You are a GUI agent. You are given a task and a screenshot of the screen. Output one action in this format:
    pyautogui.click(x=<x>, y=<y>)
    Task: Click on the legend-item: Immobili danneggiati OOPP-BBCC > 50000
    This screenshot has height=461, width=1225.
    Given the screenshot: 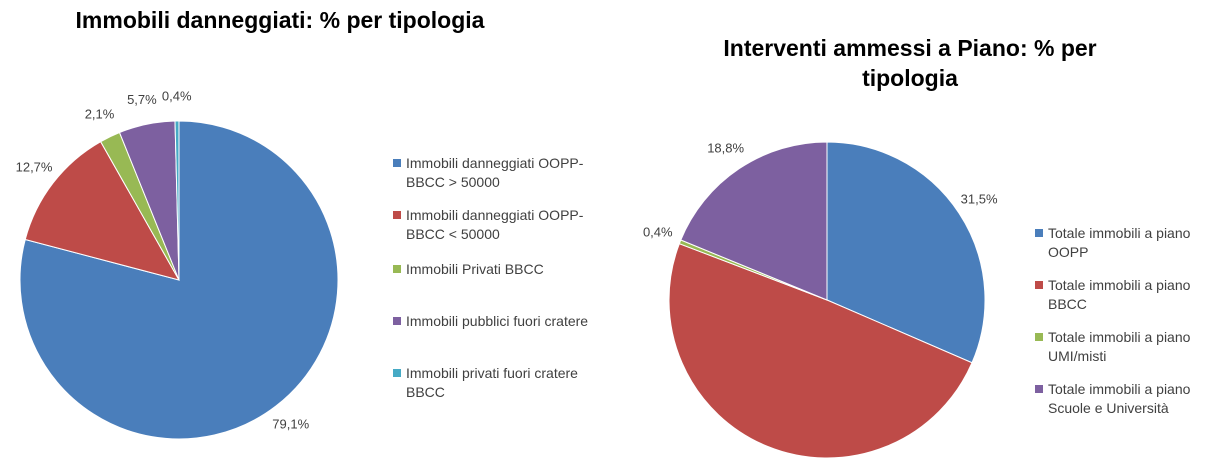 What is the action you would take?
    pyautogui.click(x=494, y=173)
    